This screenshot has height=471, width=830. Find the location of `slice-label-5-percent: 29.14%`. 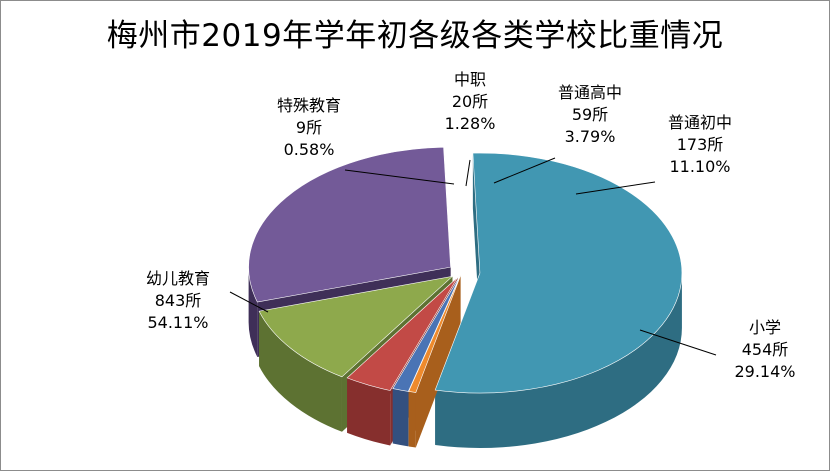

slice-label-5-percent: 29.14% is located at coordinates (764, 371).